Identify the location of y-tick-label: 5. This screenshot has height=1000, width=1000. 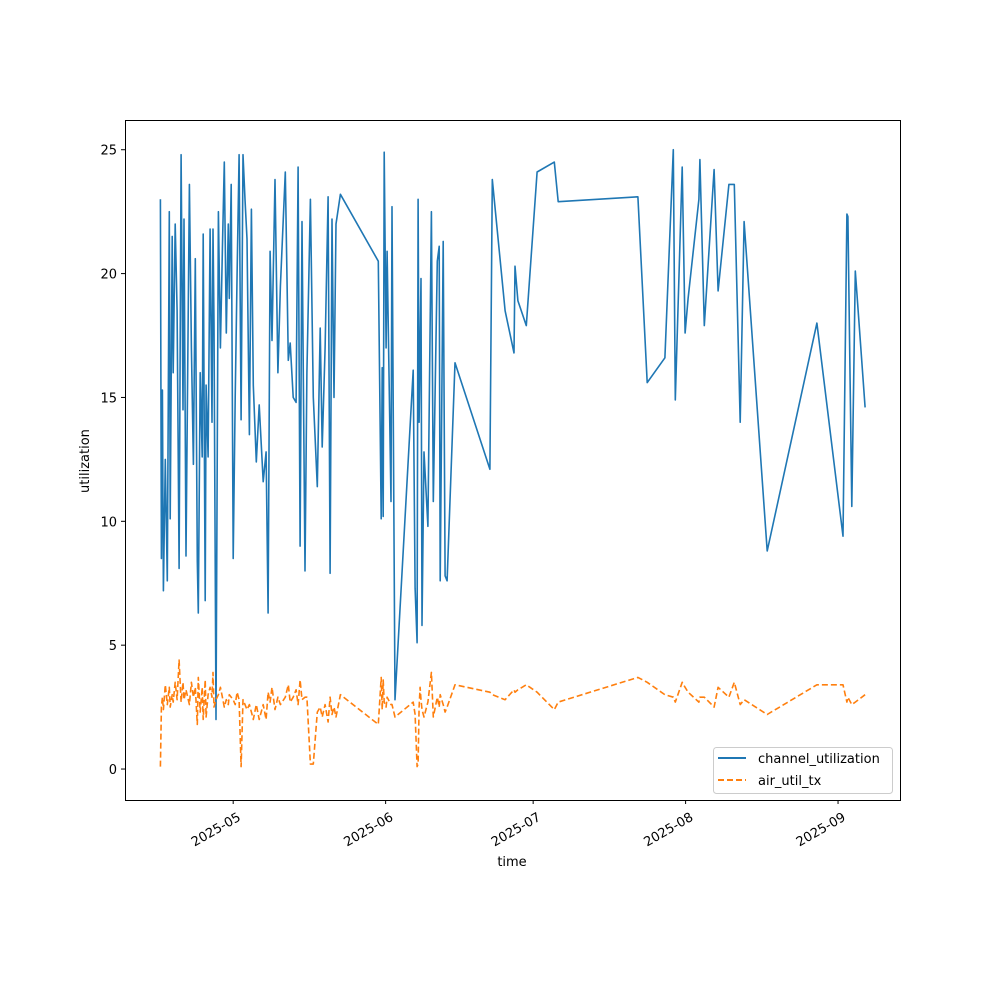
(113, 646).